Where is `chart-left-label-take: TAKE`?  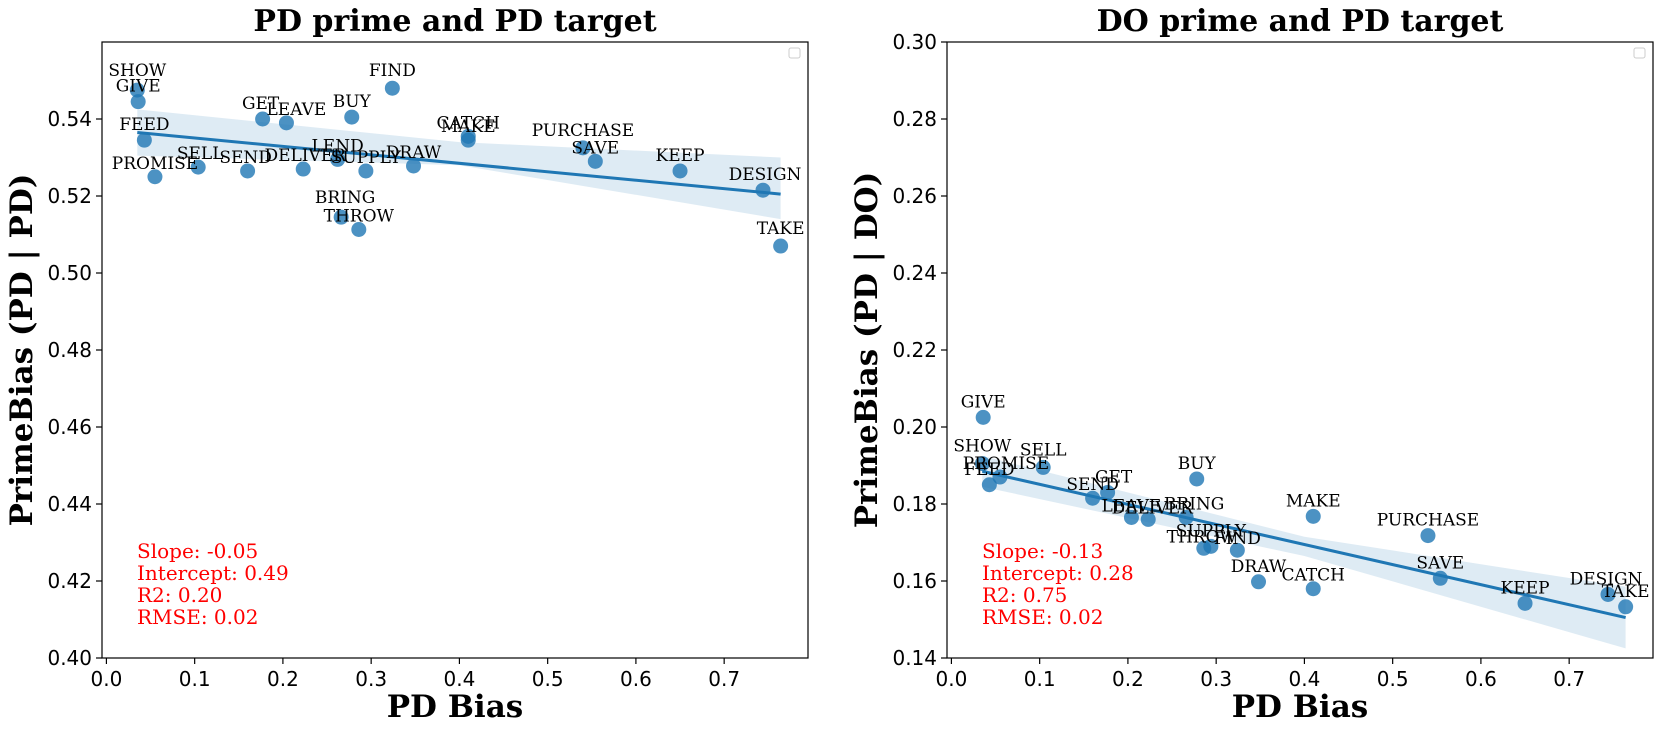
chart-left-label-take: TAKE is located at coordinates (781, 229).